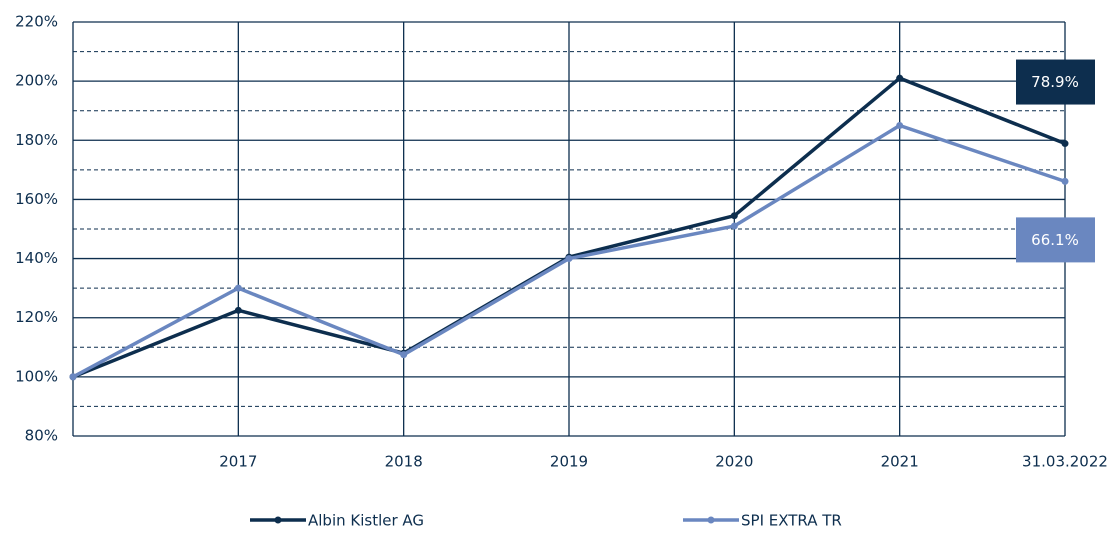 This screenshot has height=535, width=1111. I want to click on x-tick-label: 2020, so click(734, 462).